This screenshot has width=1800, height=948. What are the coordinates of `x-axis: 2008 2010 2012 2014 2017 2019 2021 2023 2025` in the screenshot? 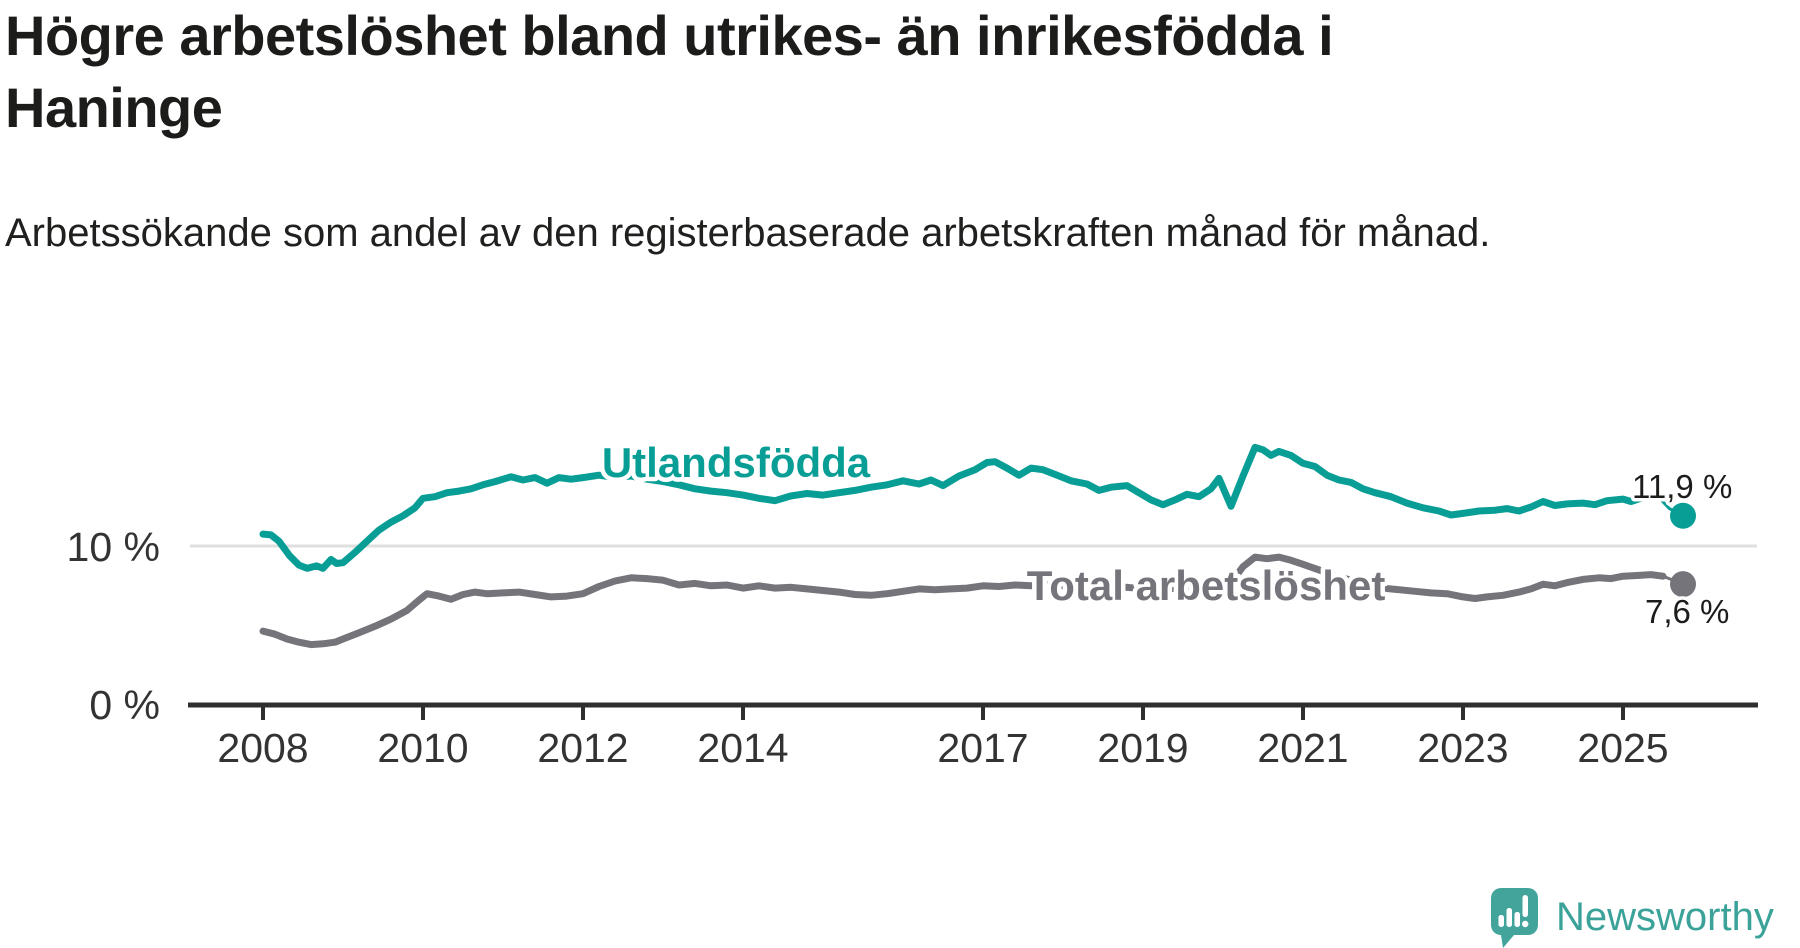 It's located at (973, 736).